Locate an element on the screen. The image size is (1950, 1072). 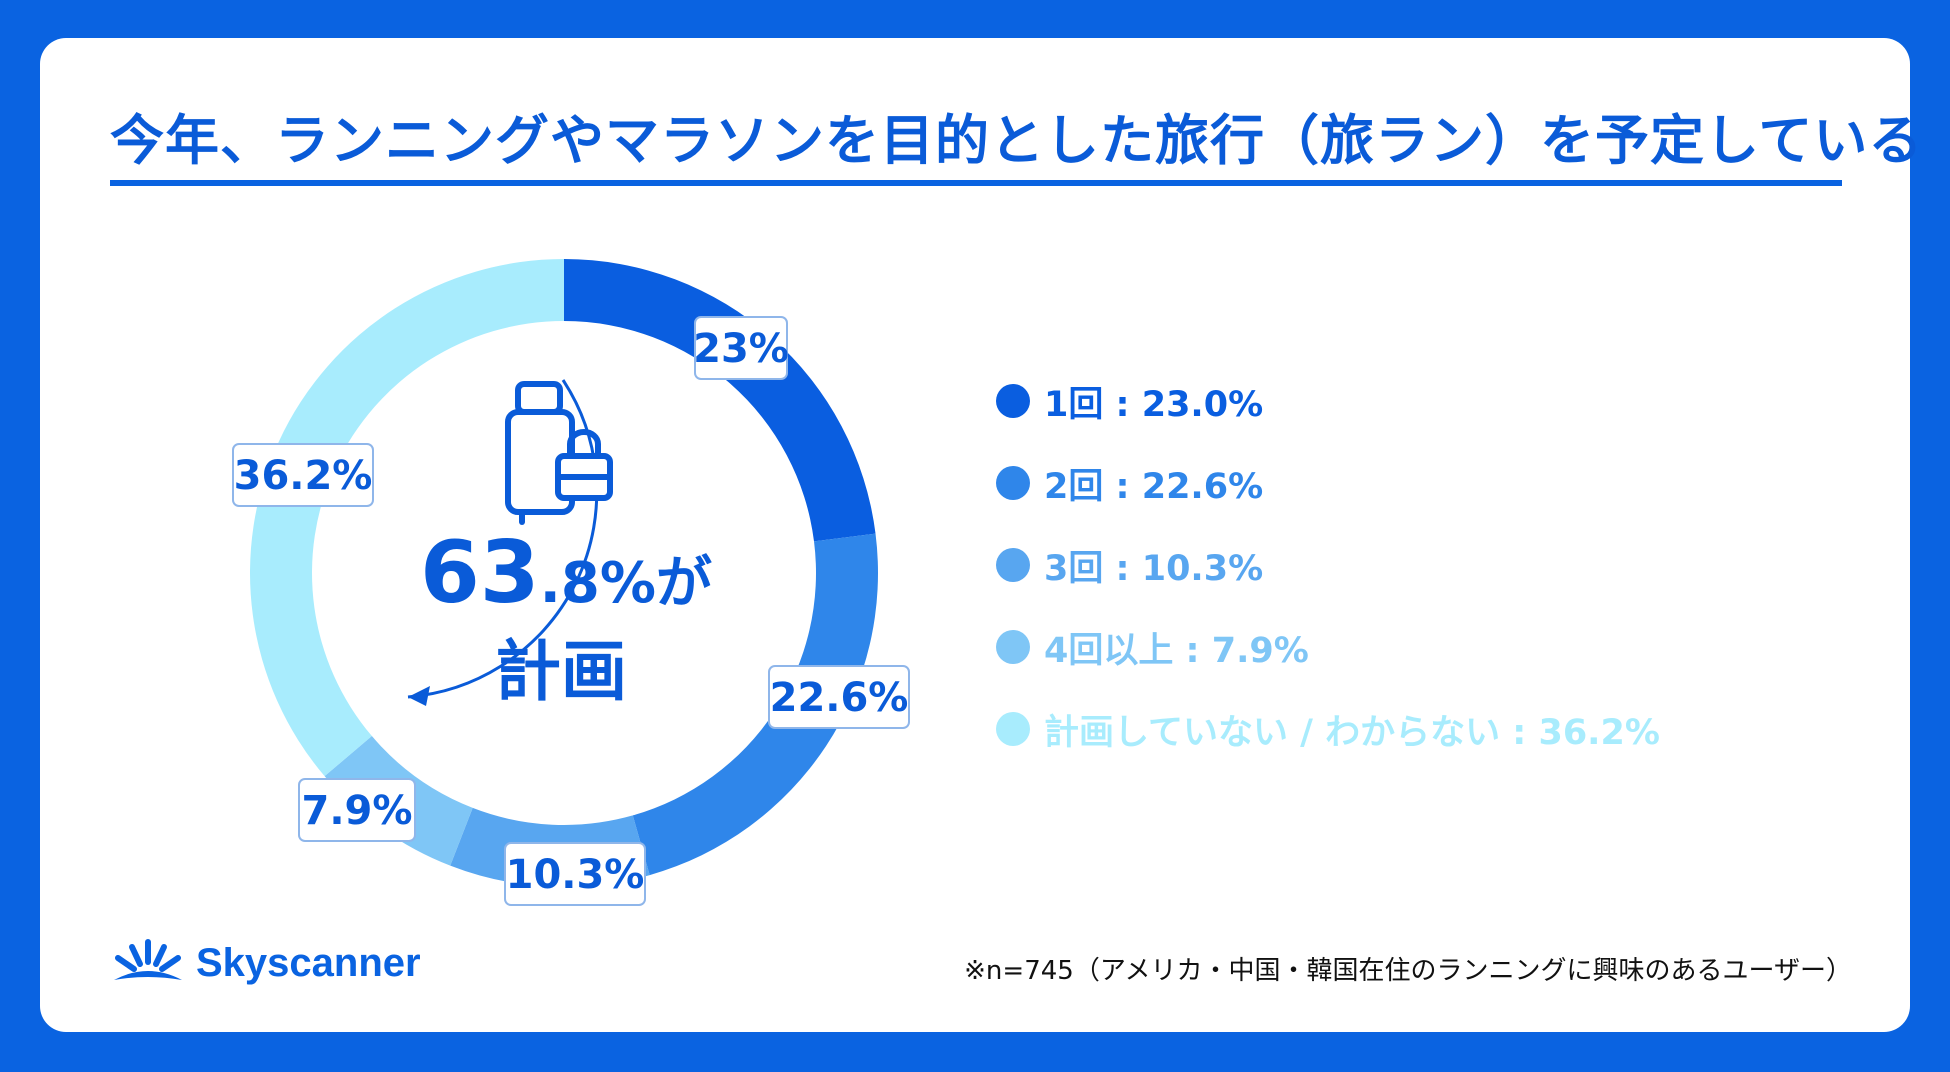
logo-text: Skyscanner is located at coordinates (308, 962).